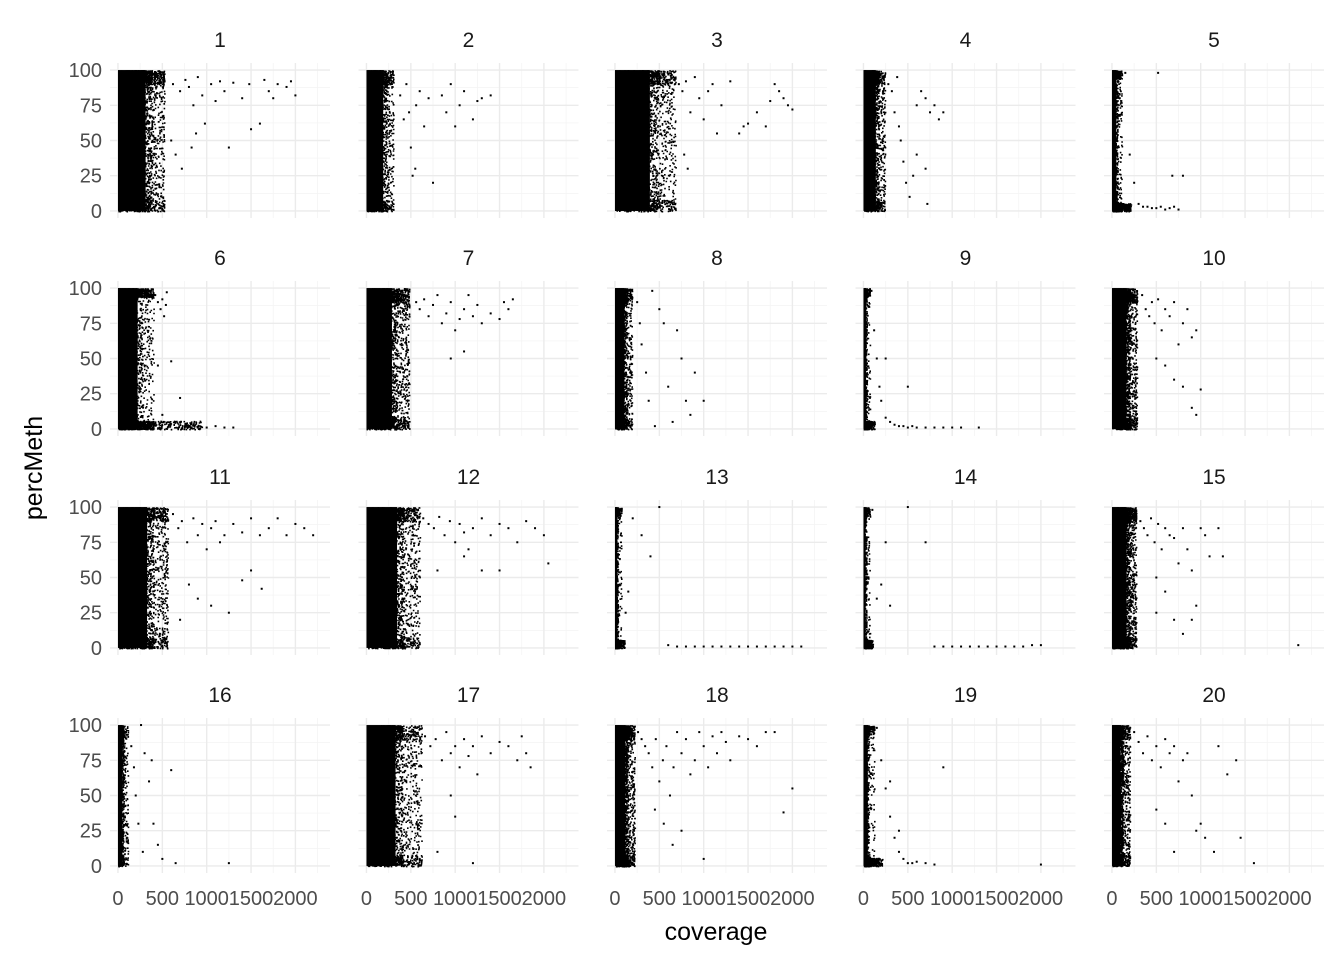 The width and height of the screenshot is (1344, 960). I want to click on facet-strip-label: 3, so click(717, 40).